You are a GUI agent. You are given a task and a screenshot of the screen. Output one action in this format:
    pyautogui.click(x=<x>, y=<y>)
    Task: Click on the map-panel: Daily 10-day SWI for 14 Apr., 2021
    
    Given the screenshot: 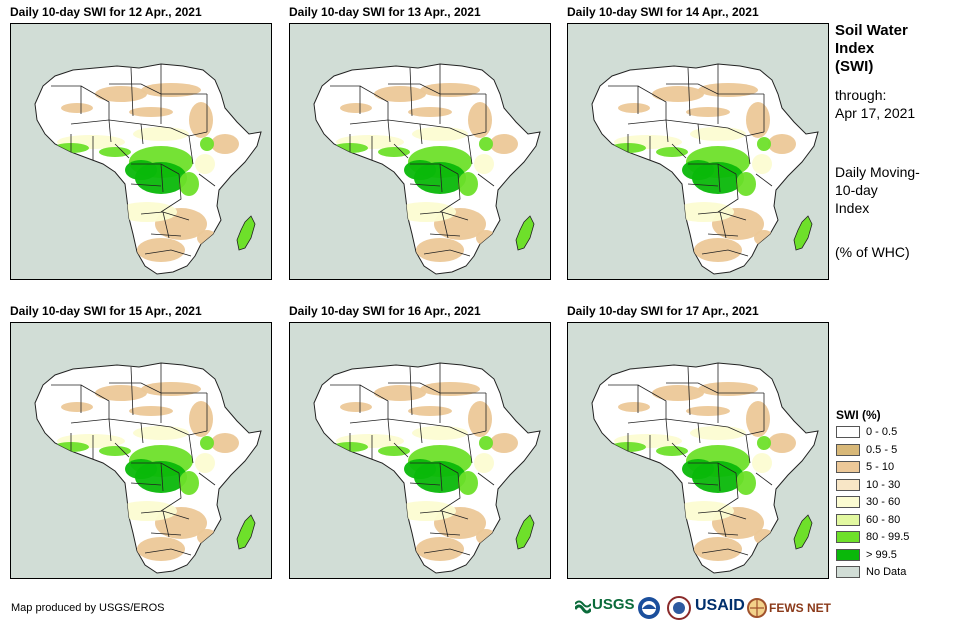 What is the action you would take?
    pyautogui.click(x=698, y=142)
    